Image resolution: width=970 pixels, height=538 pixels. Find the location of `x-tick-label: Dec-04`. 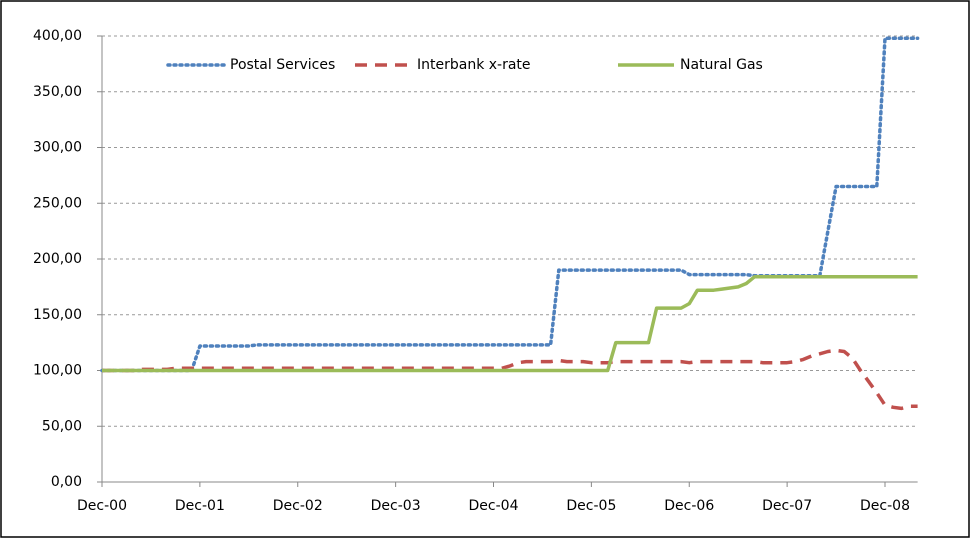

x-tick-label: Dec-04 is located at coordinates (494, 506).